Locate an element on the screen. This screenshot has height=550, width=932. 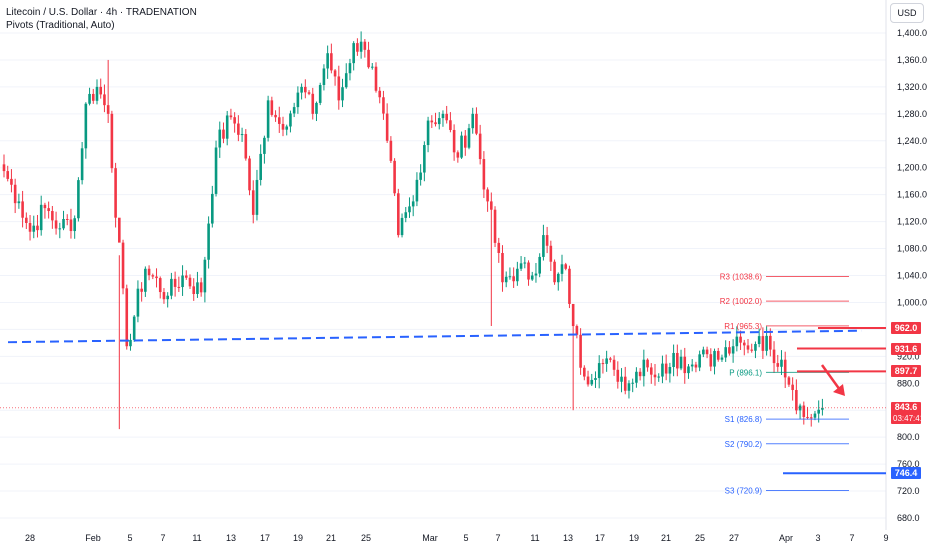
pivot-label-s3: S3 (720.9) is located at coordinates (744, 490).